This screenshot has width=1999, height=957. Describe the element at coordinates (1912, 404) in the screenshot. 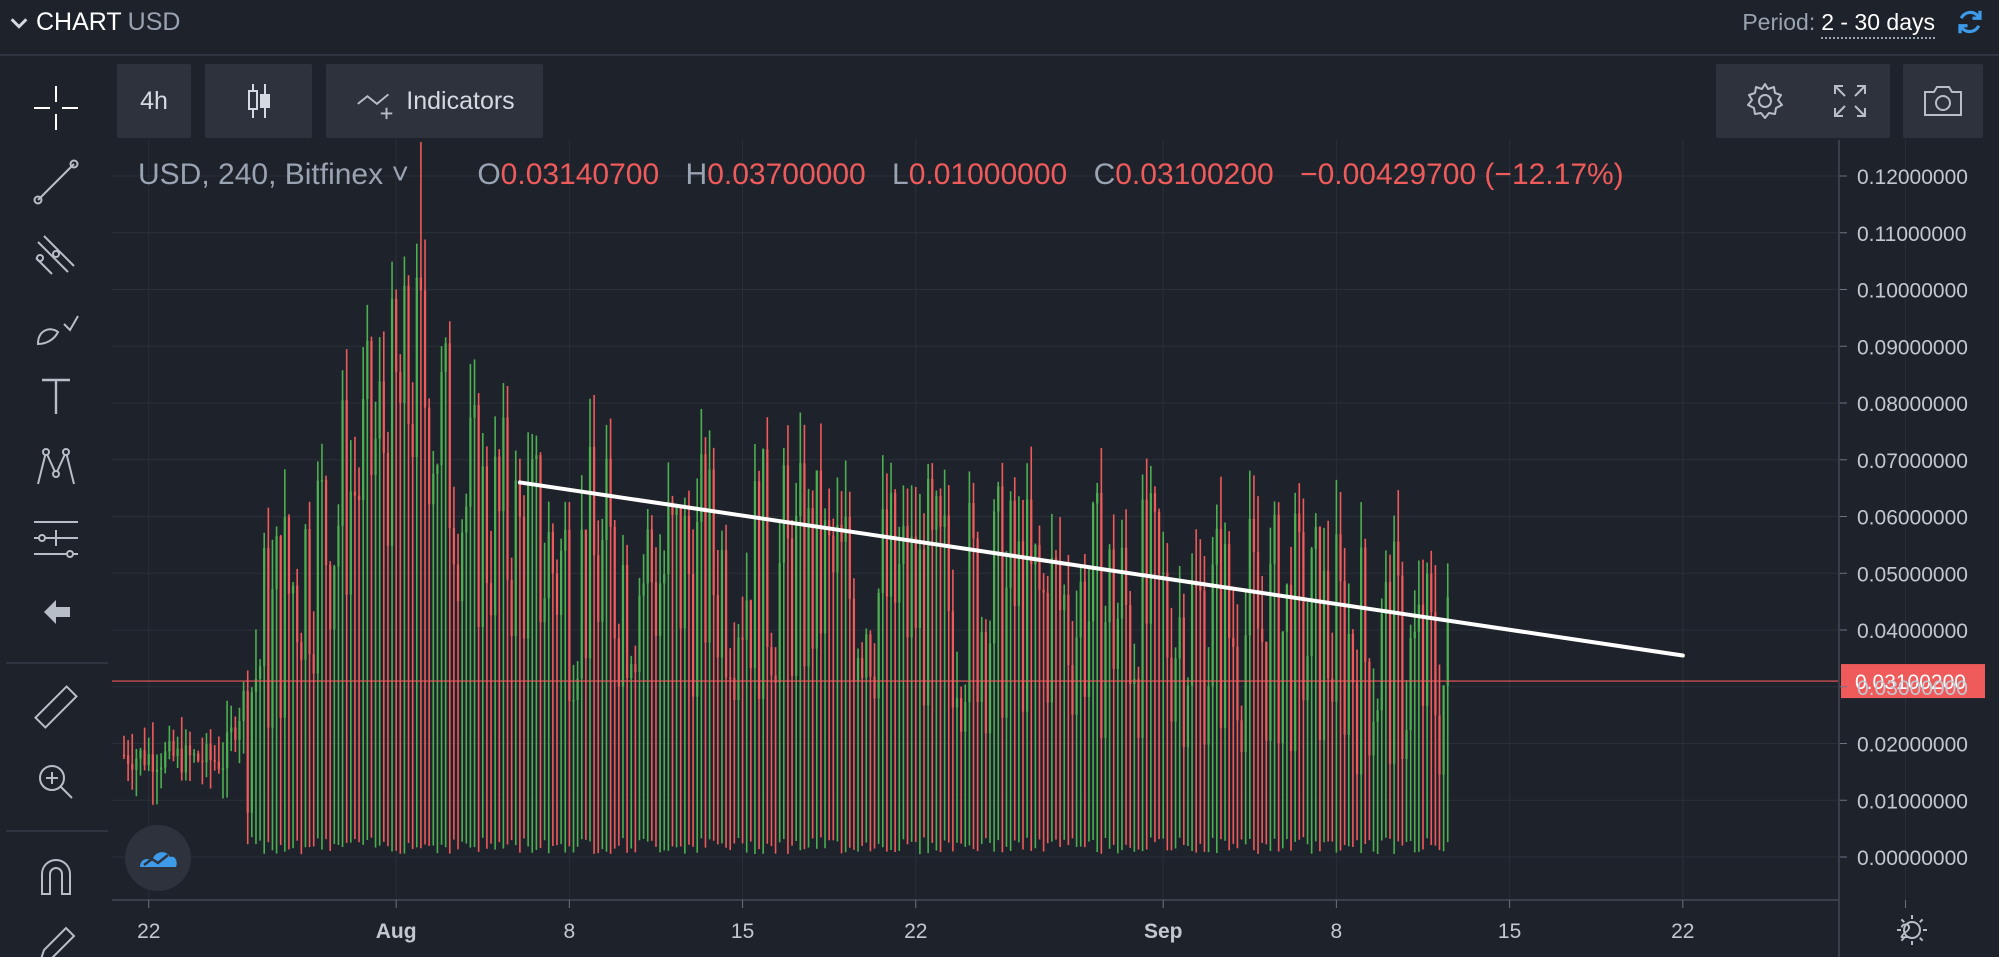

I see `y-tick-label: 0.08000000` at that location.